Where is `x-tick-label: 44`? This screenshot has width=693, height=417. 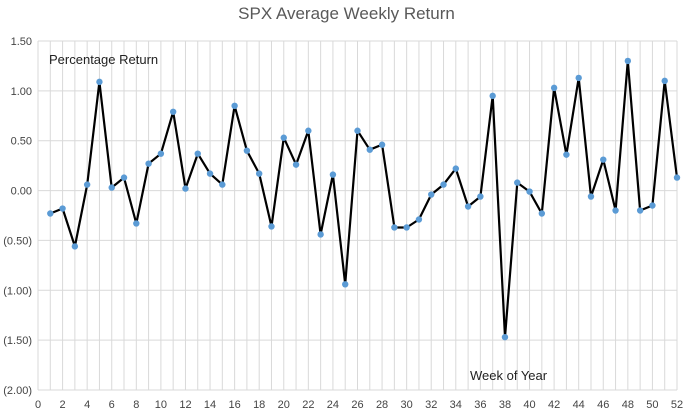 x-tick-label: 44 is located at coordinates (579, 405).